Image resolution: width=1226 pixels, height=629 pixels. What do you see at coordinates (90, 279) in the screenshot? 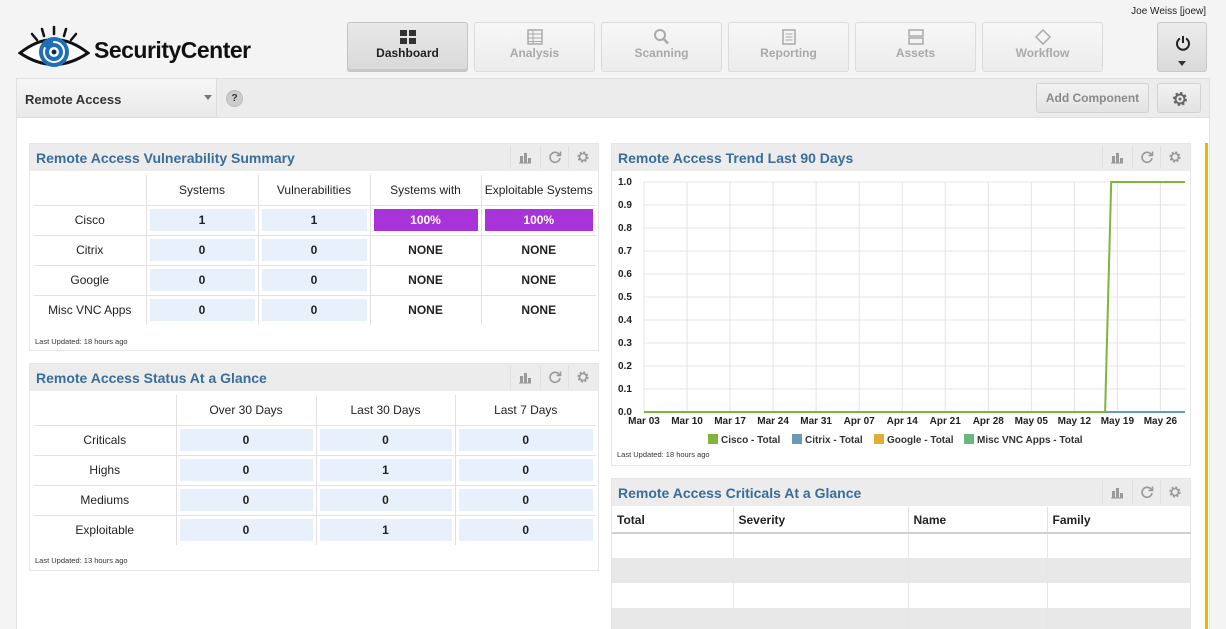
I see `row-label: Google` at bounding box center [90, 279].